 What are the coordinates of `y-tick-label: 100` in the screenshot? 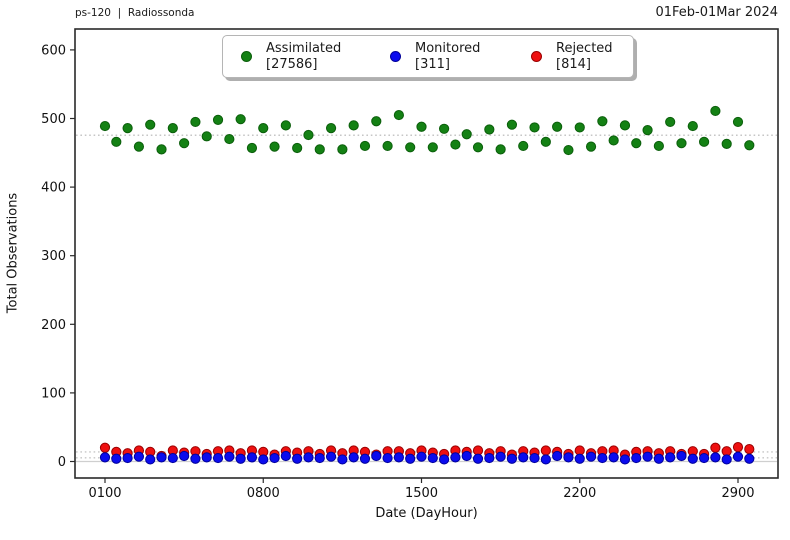 It's located at (53, 393).